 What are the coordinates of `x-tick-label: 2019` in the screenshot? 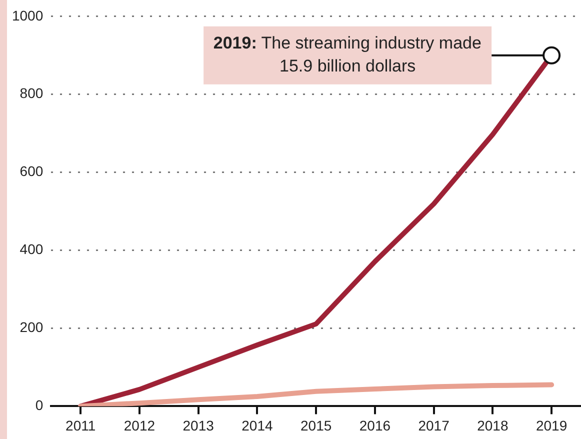 It's located at (552, 425).